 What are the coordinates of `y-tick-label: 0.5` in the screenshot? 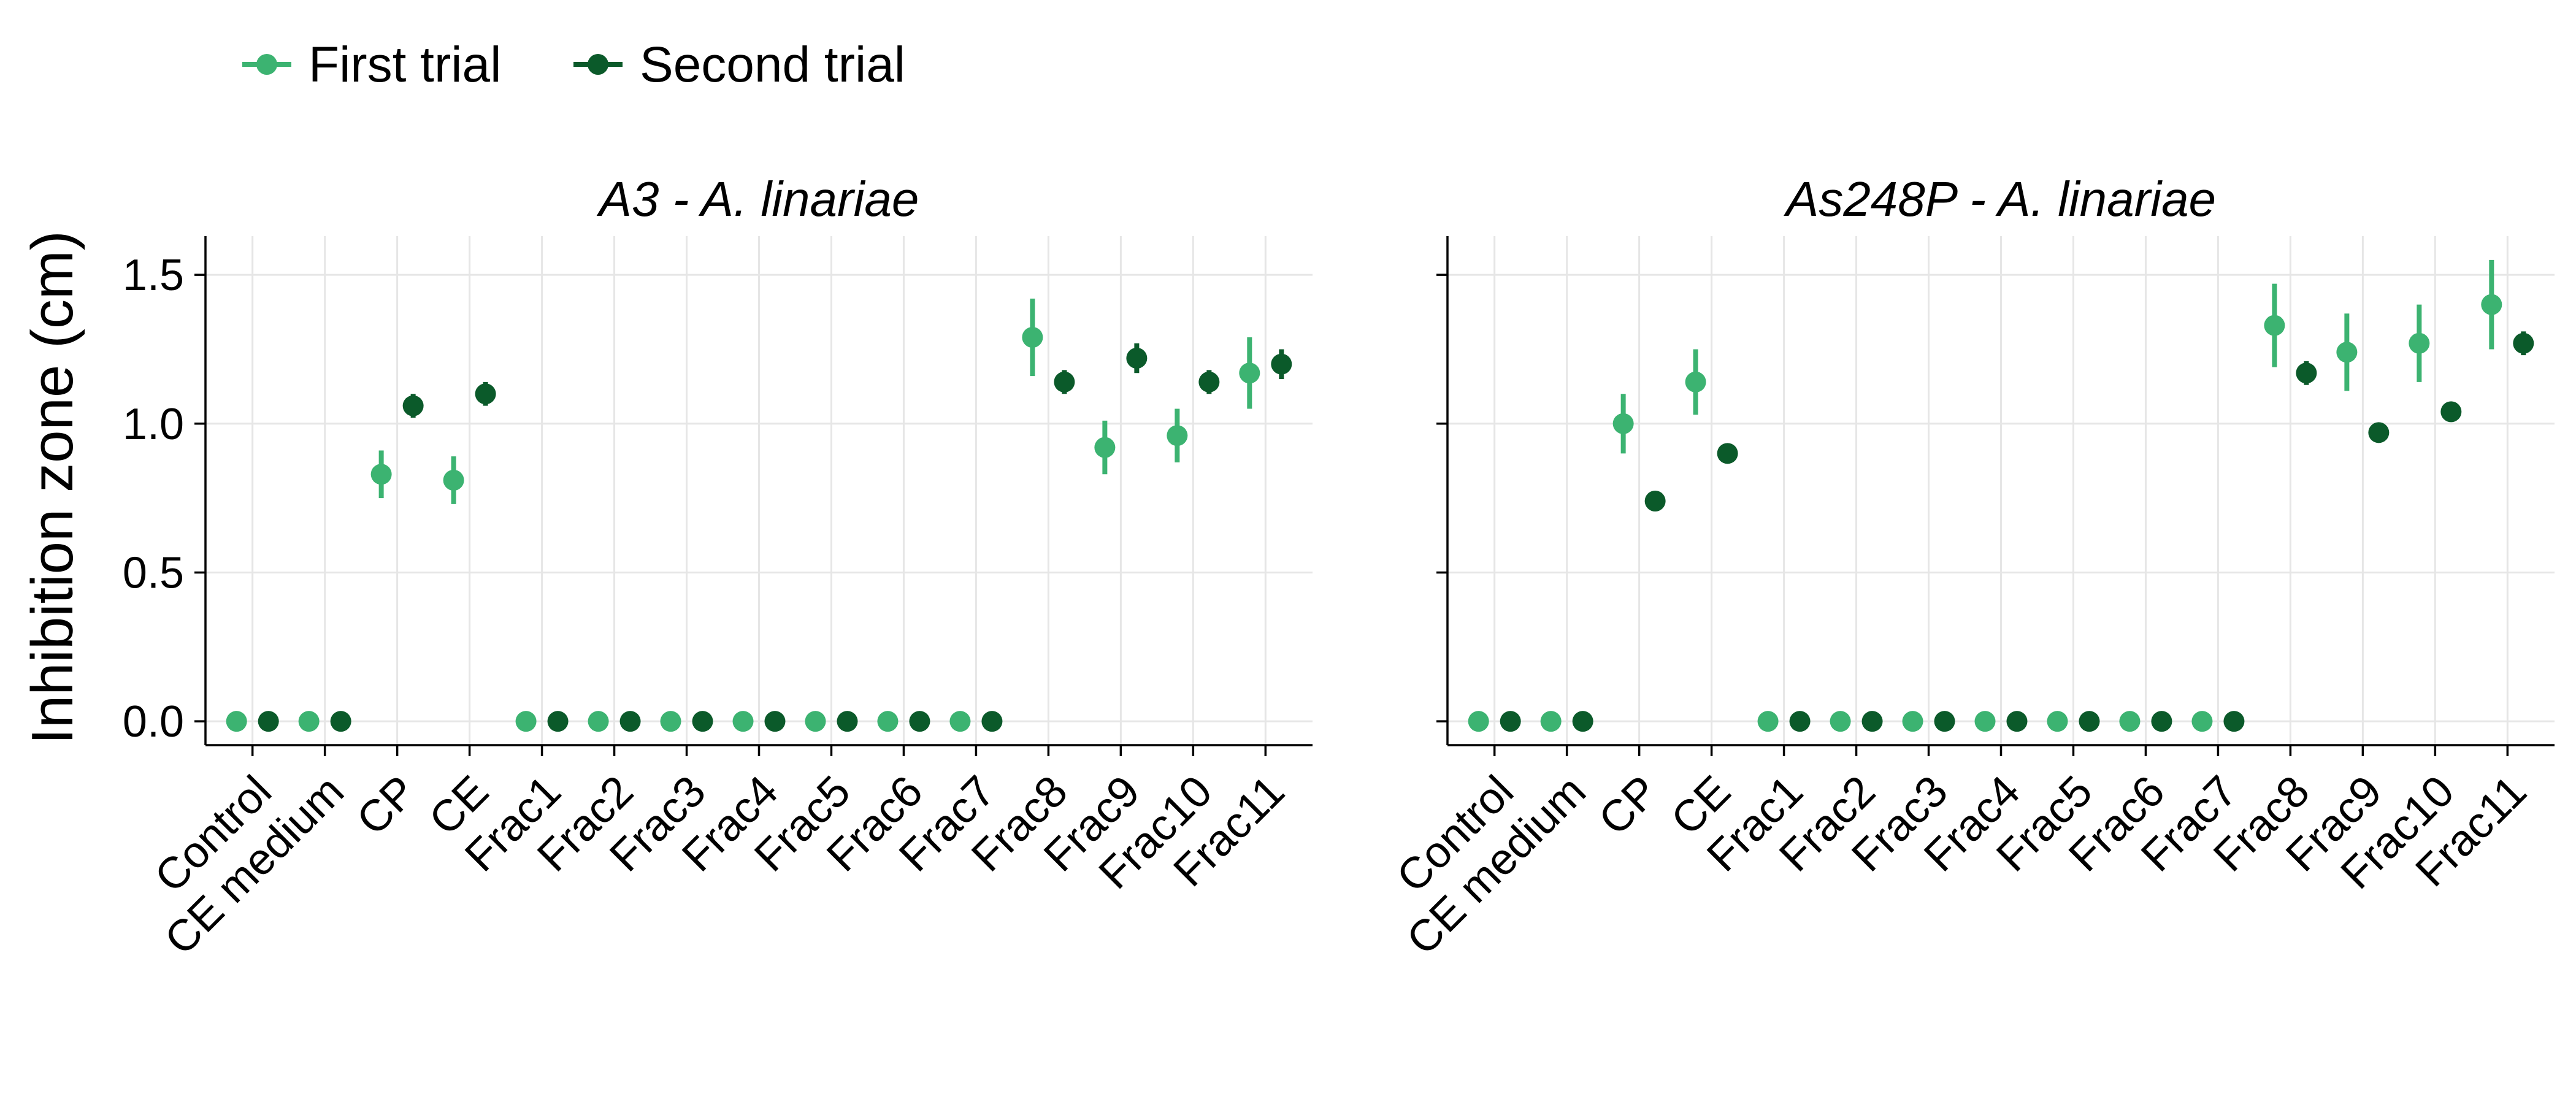 It's located at (153, 572).